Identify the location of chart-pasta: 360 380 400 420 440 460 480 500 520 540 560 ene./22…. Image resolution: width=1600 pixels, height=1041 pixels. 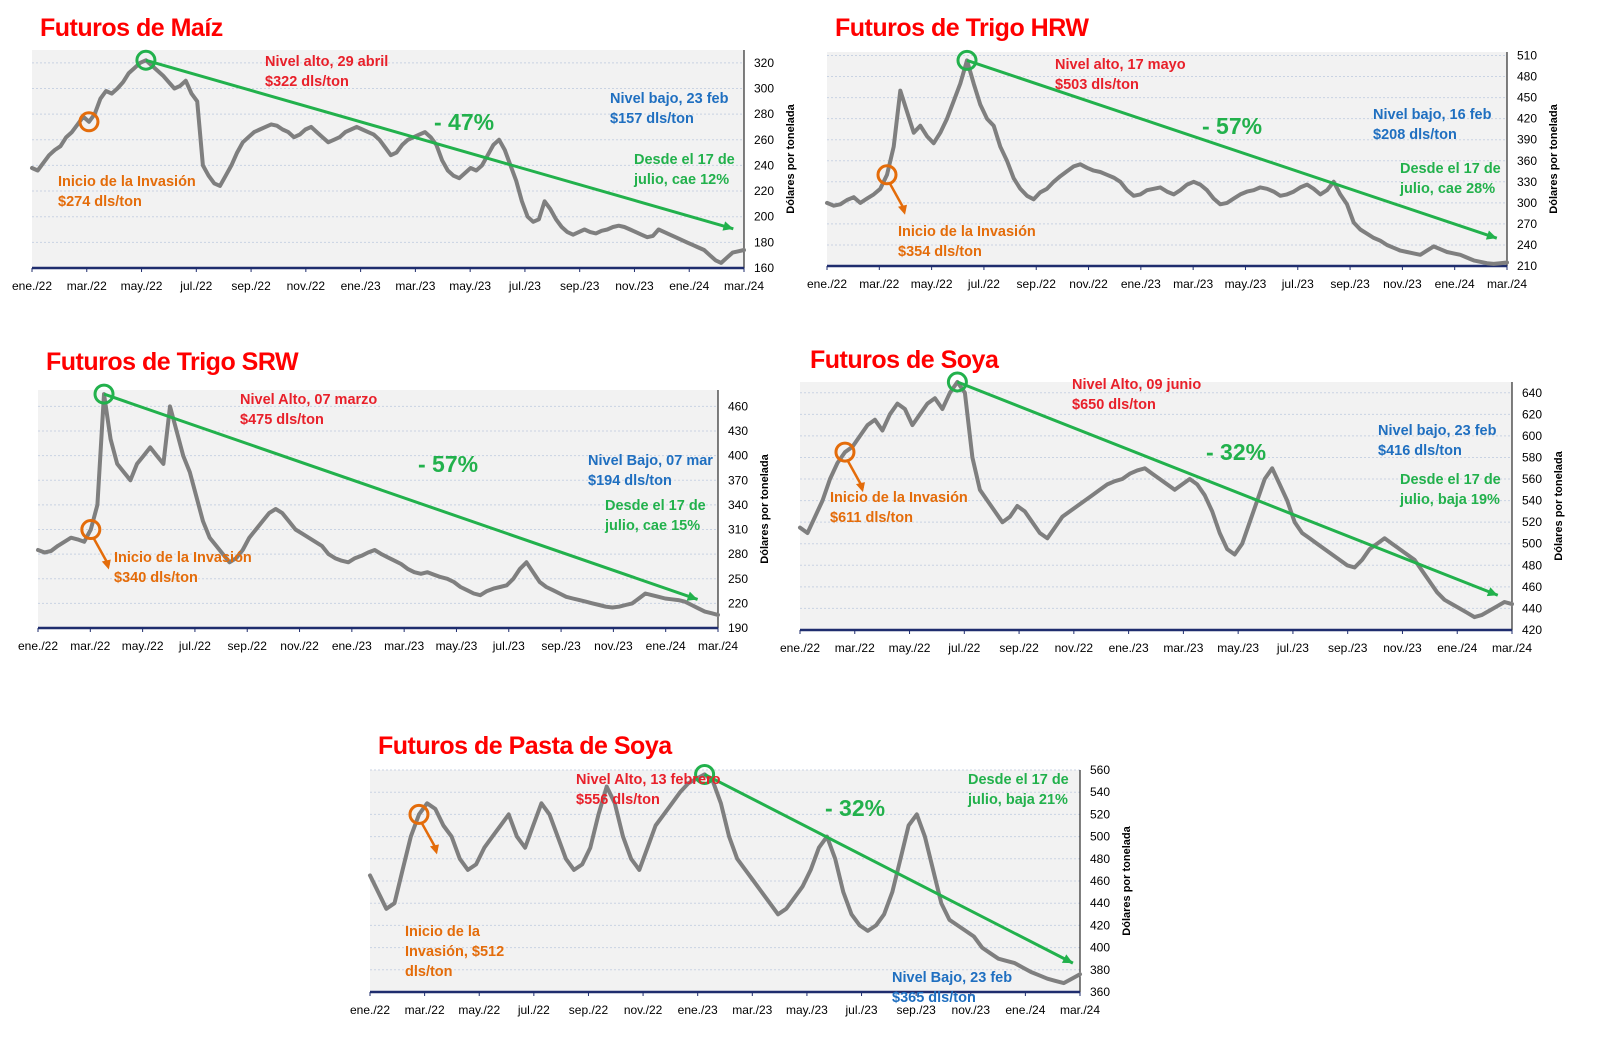
(740, 880).